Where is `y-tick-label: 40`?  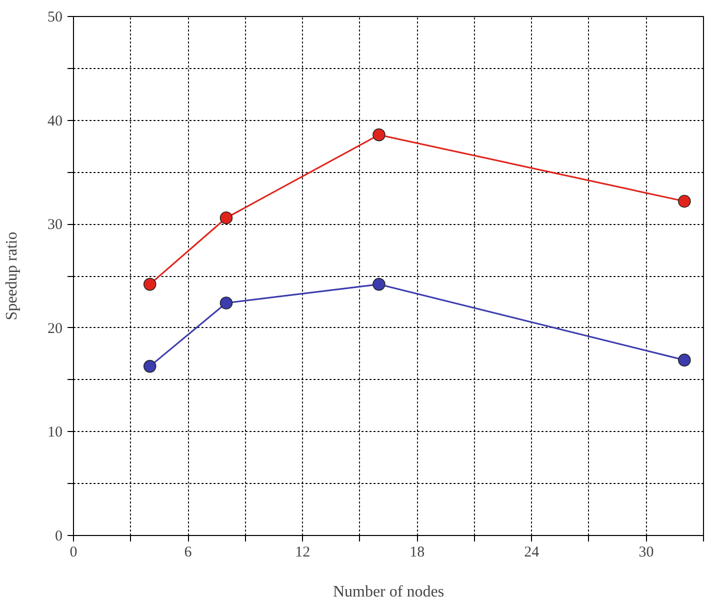
y-tick-label: 40 is located at coordinates (55, 121).